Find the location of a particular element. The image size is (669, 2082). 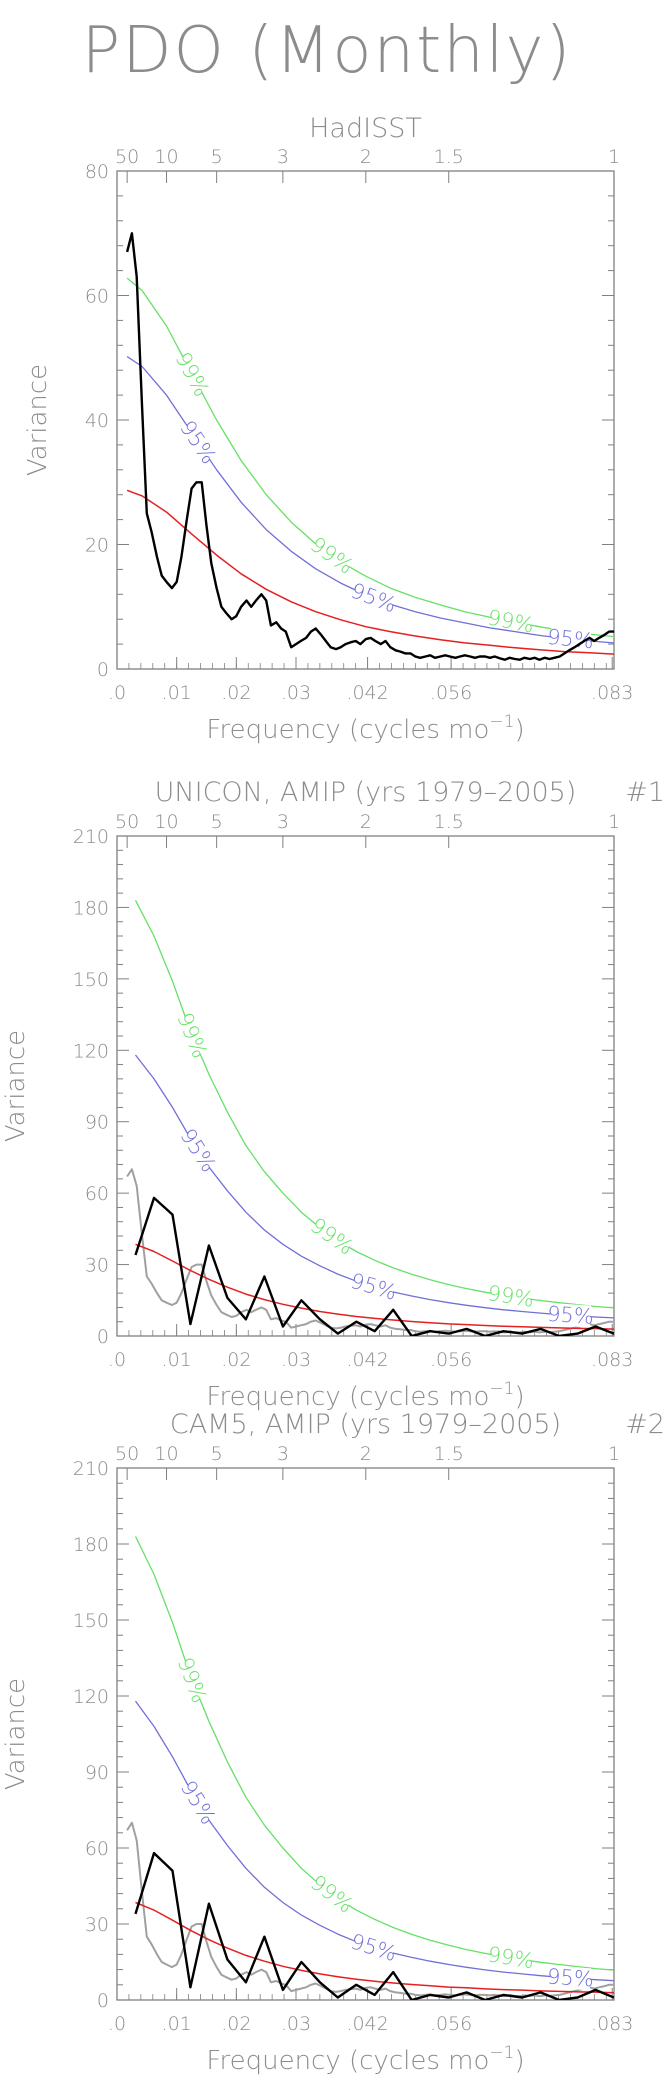

y-tick-label: 40 is located at coordinates (97, 421).